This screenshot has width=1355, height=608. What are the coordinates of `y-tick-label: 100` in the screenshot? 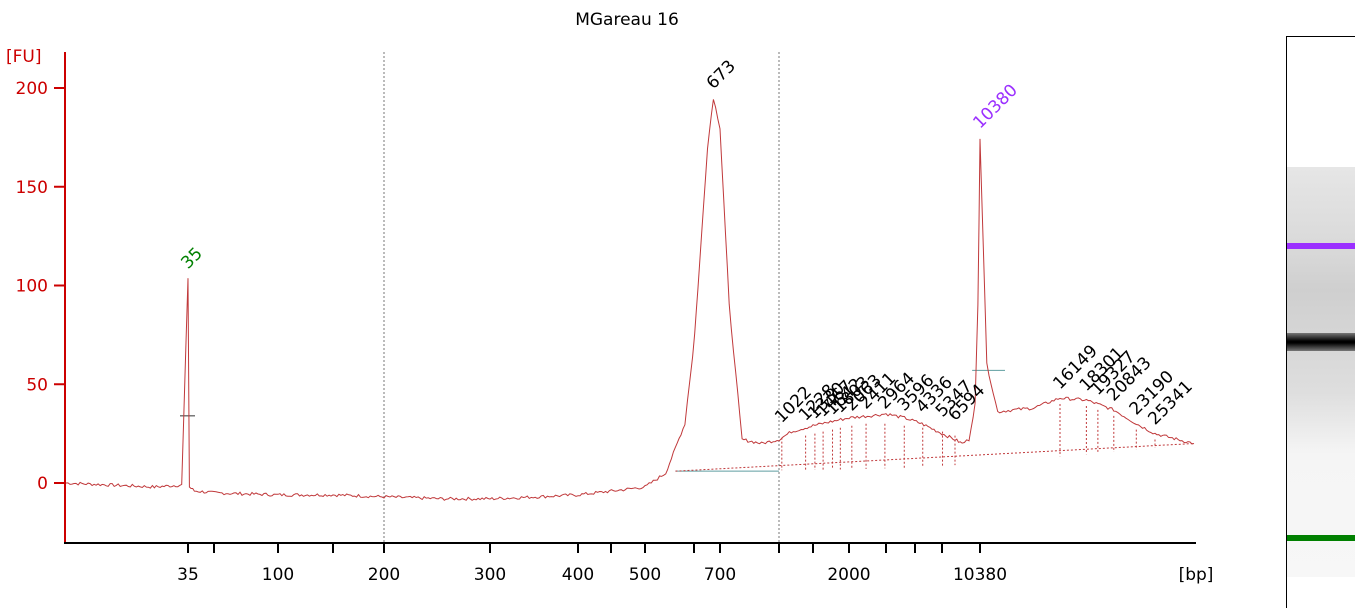 It's located at (32, 287).